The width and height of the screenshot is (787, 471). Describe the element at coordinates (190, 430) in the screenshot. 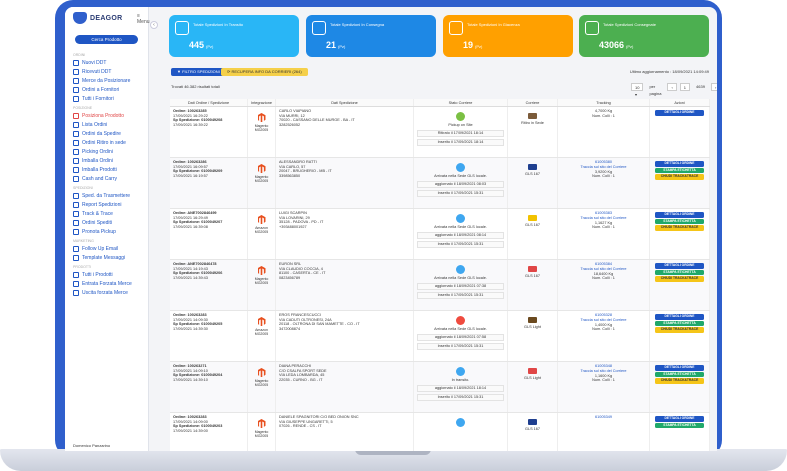

I see `order-data2: 17/09/2021 14:39:00` at that location.